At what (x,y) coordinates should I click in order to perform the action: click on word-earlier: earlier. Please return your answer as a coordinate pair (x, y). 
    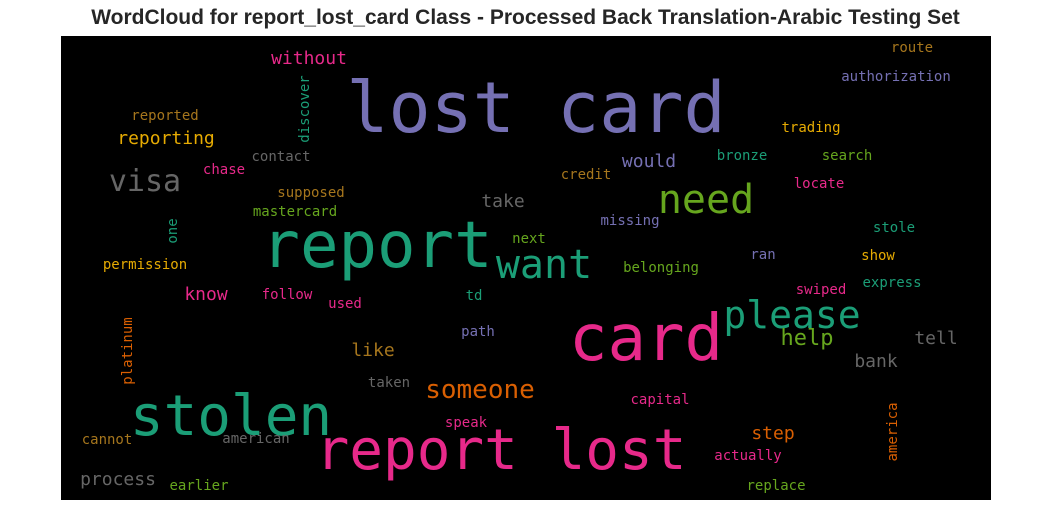
    Looking at the image, I should click on (199, 486).